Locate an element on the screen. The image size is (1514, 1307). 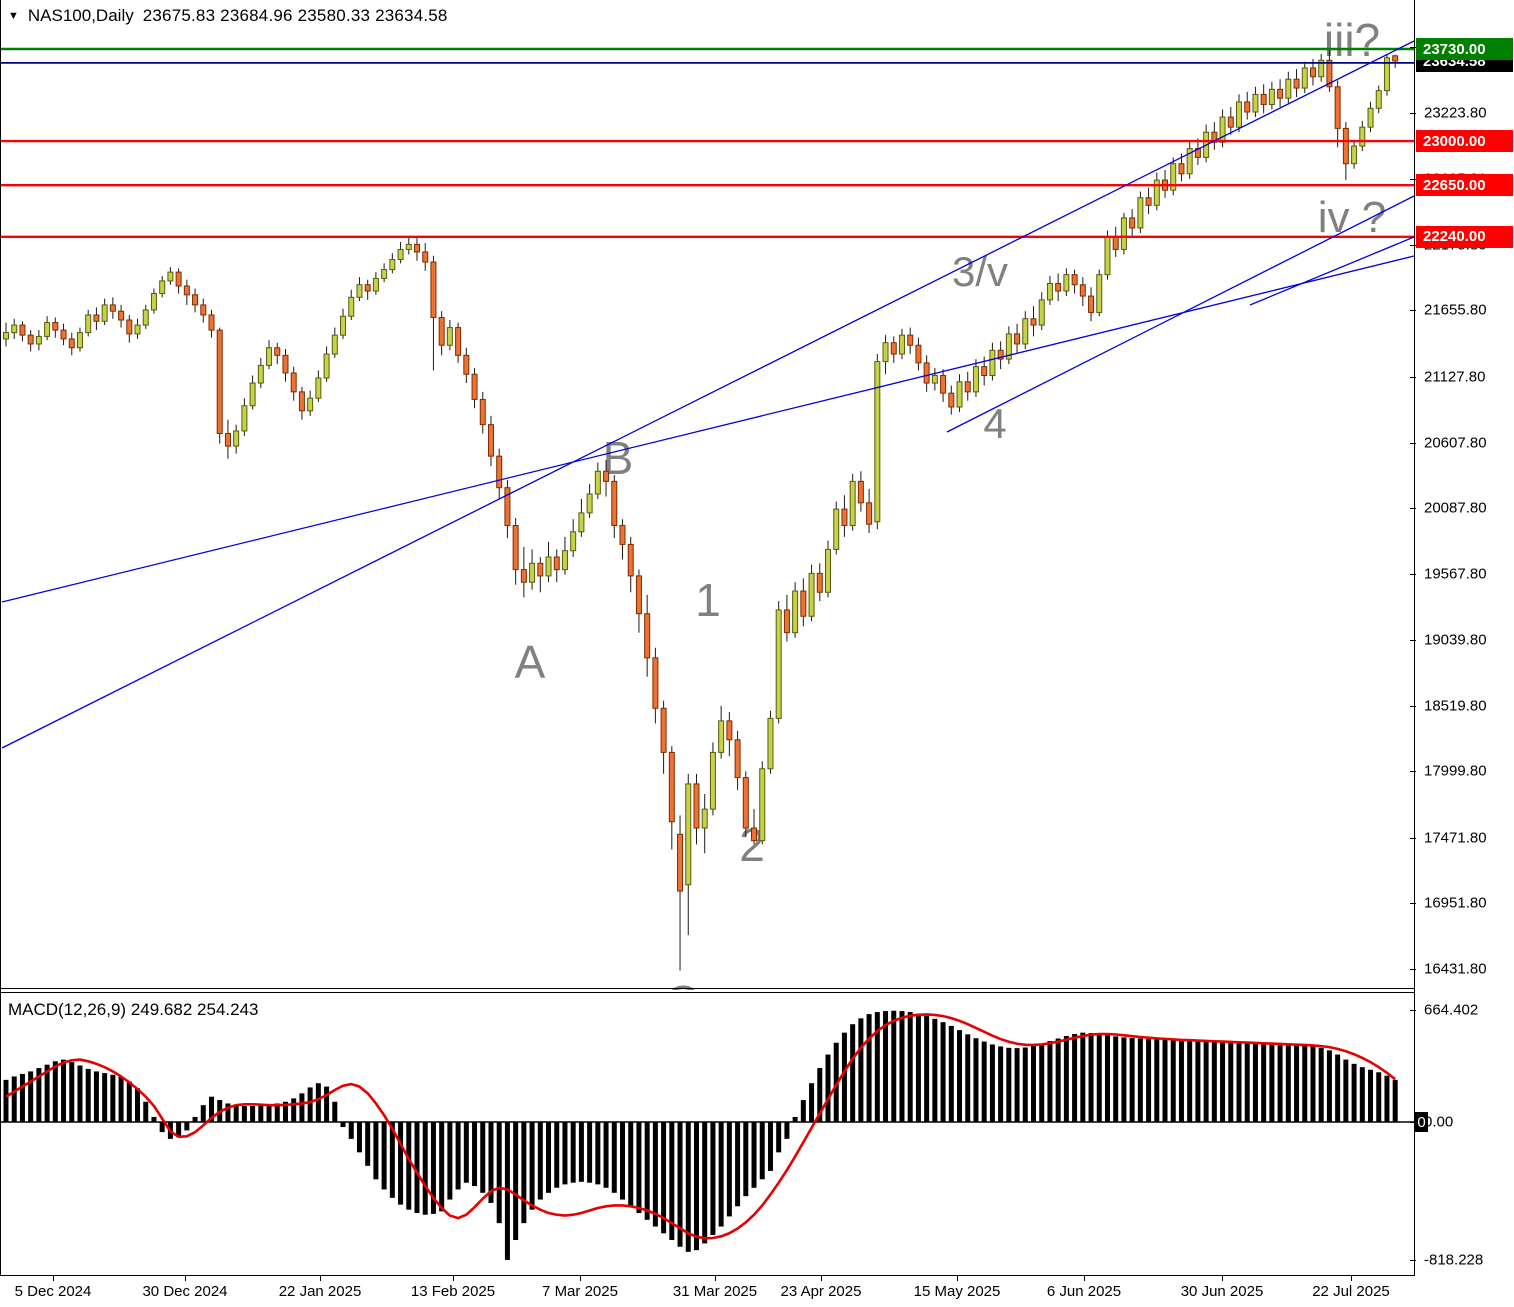
macd-zero-badge: 0 is located at coordinates (1421, 1122).